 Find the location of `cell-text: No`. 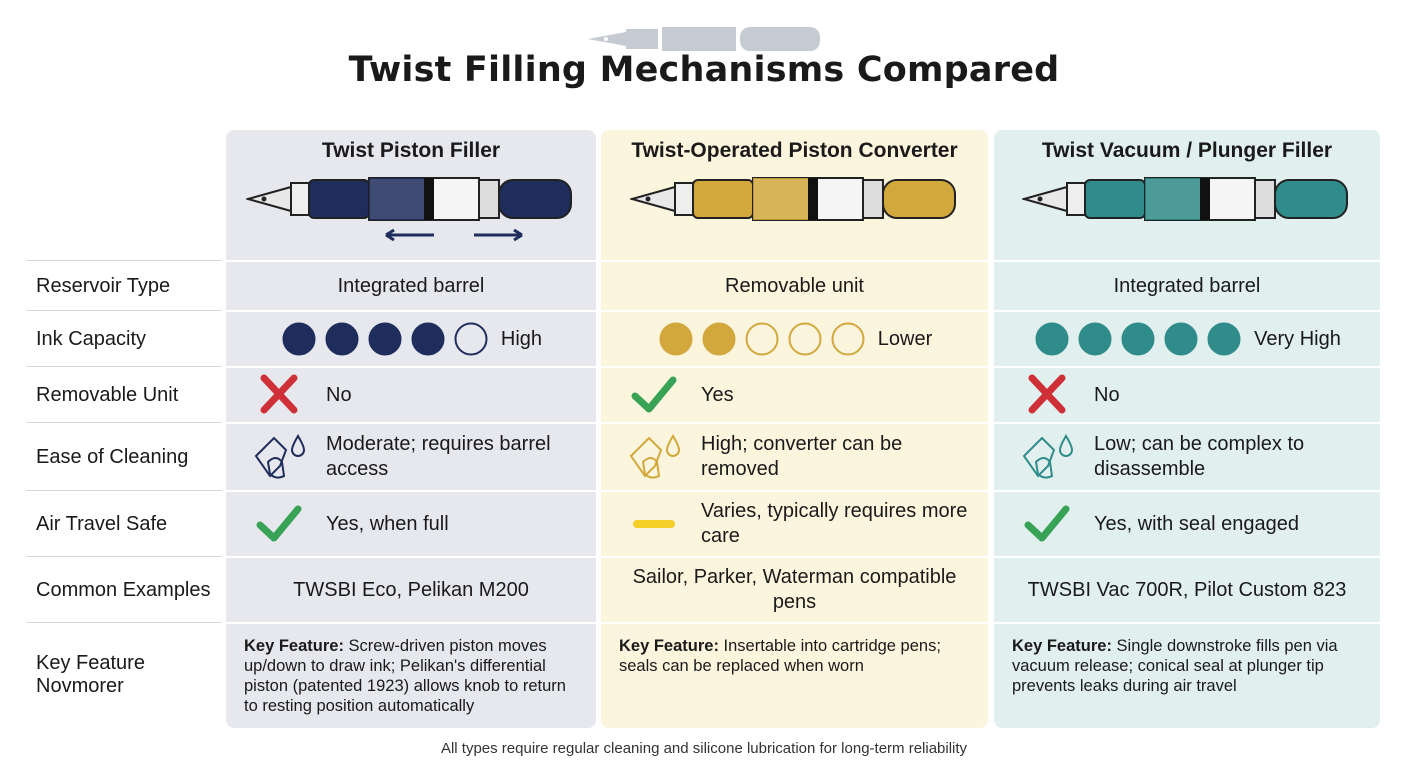

cell-text: No is located at coordinates (339, 395).